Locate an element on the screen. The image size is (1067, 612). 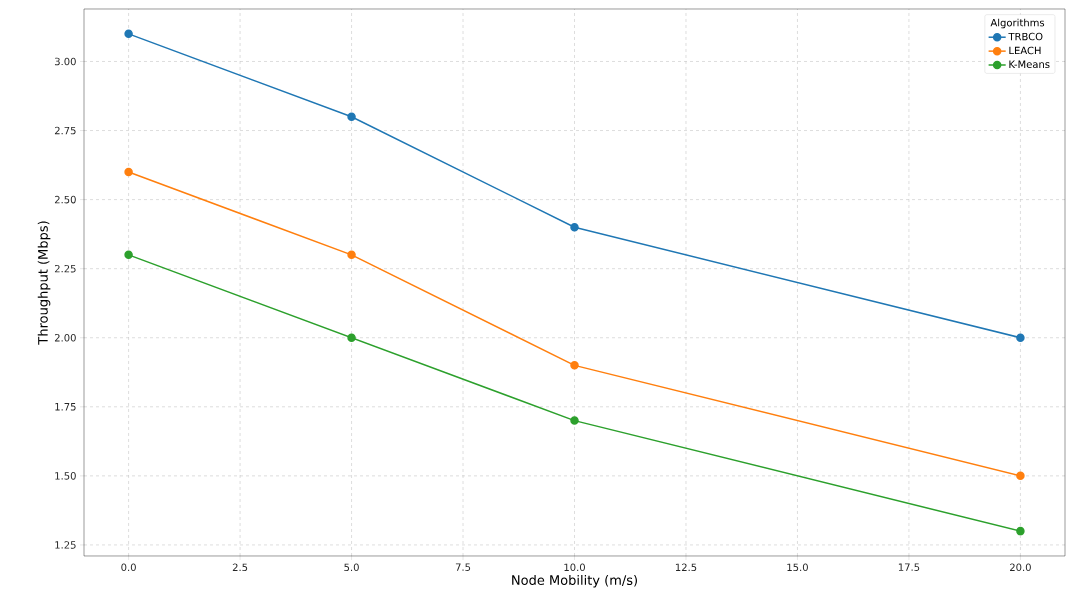
x-tick-label: 15.0 is located at coordinates (797, 567).